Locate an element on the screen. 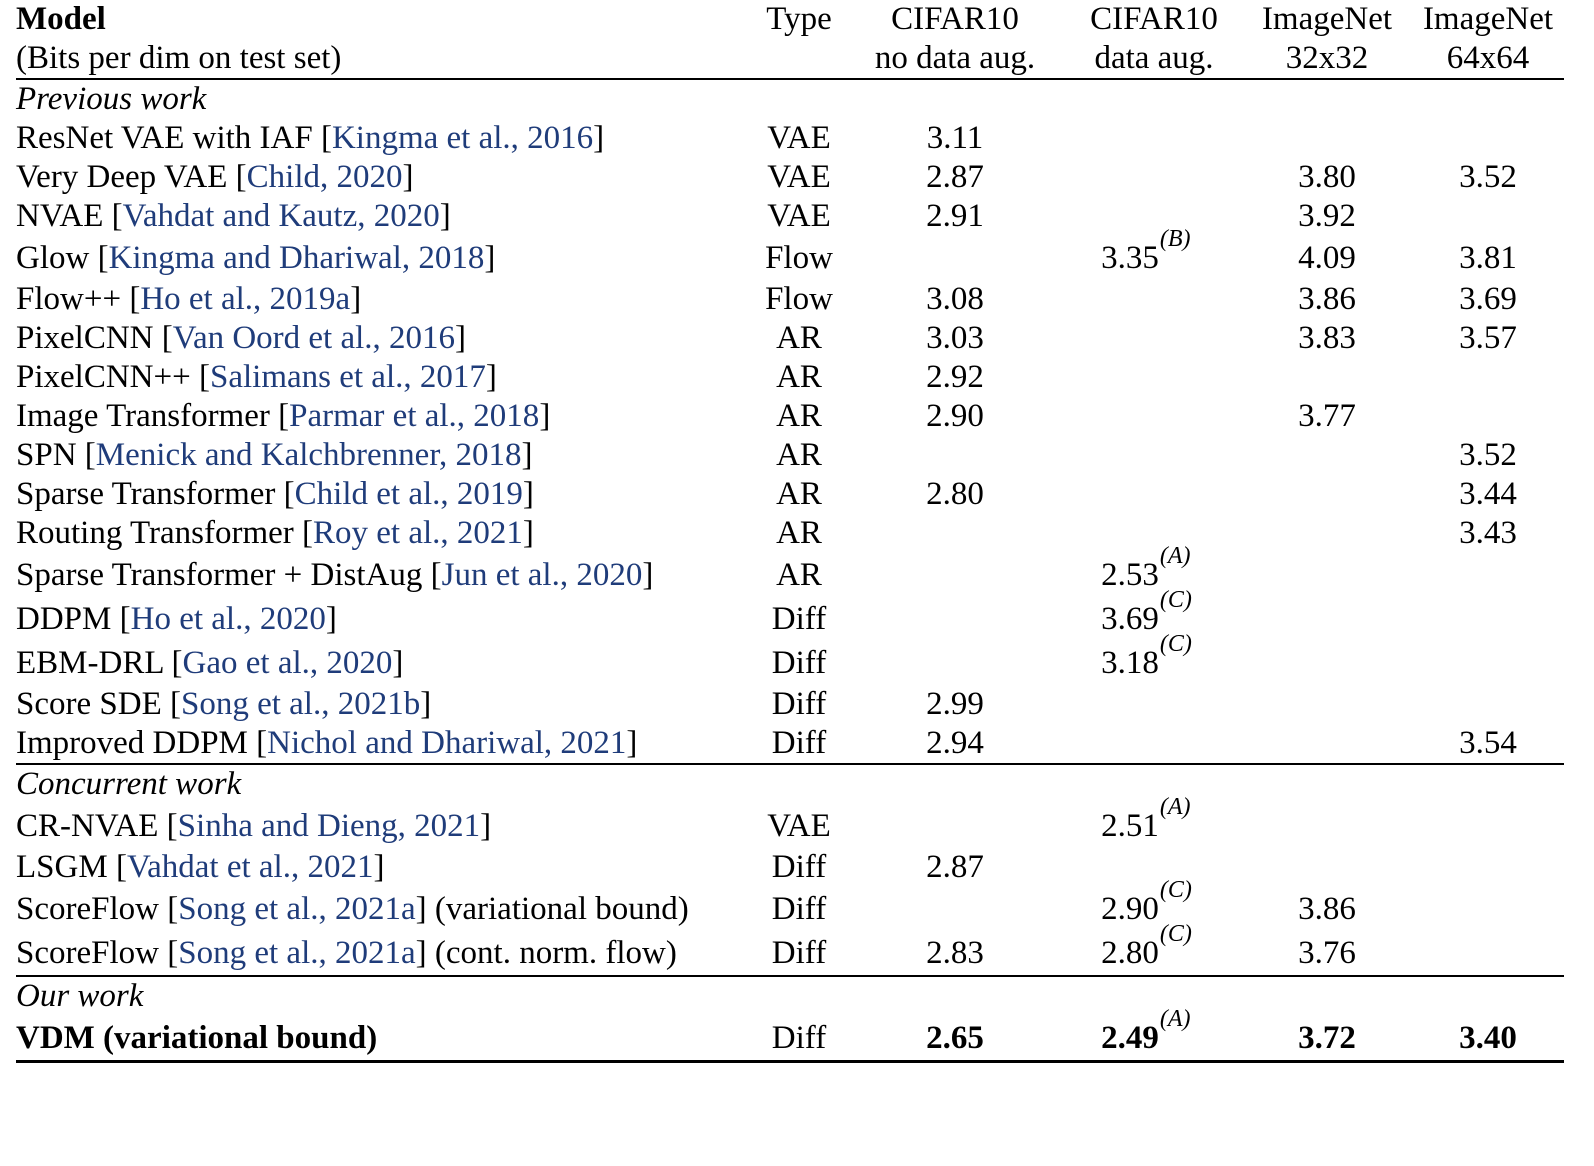 This screenshot has height=1166, width=1594. model-name: EBM-DRL [Gao et al., 2020] is located at coordinates (210, 663).